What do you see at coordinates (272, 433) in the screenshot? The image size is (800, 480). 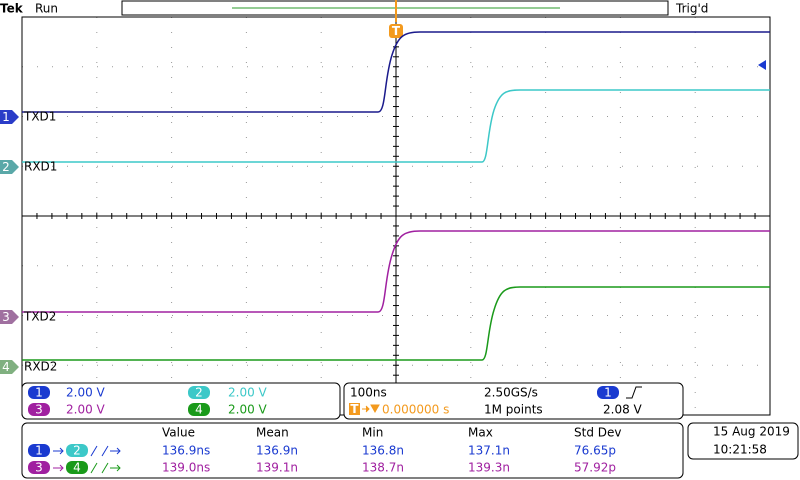 I see `column-header: Mean` at bounding box center [272, 433].